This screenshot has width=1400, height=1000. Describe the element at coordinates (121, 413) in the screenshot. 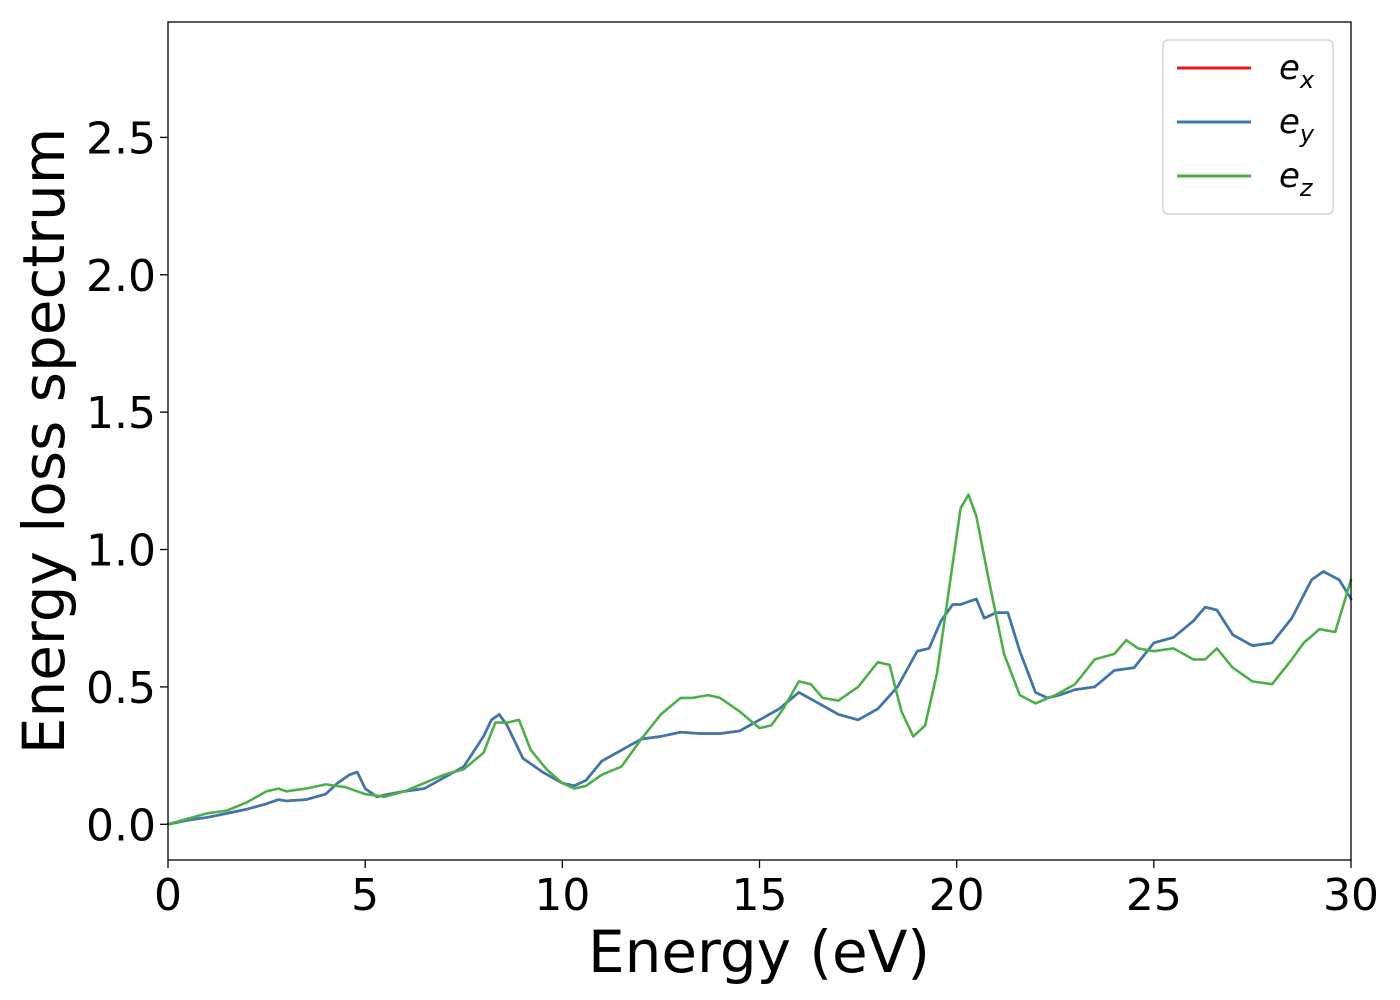

I see `y-tick-label: 1.5` at that location.